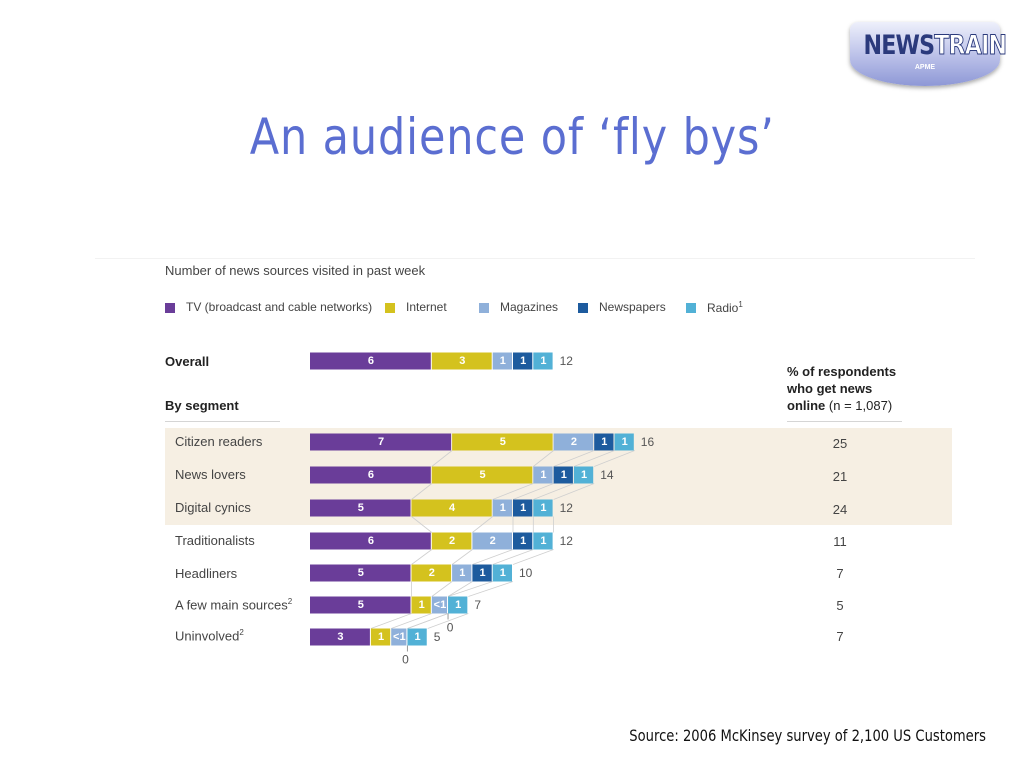 The height and width of the screenshot is (768, 1024). I want to click on pct-value-citizen-readers: 25, so click(840, 443).